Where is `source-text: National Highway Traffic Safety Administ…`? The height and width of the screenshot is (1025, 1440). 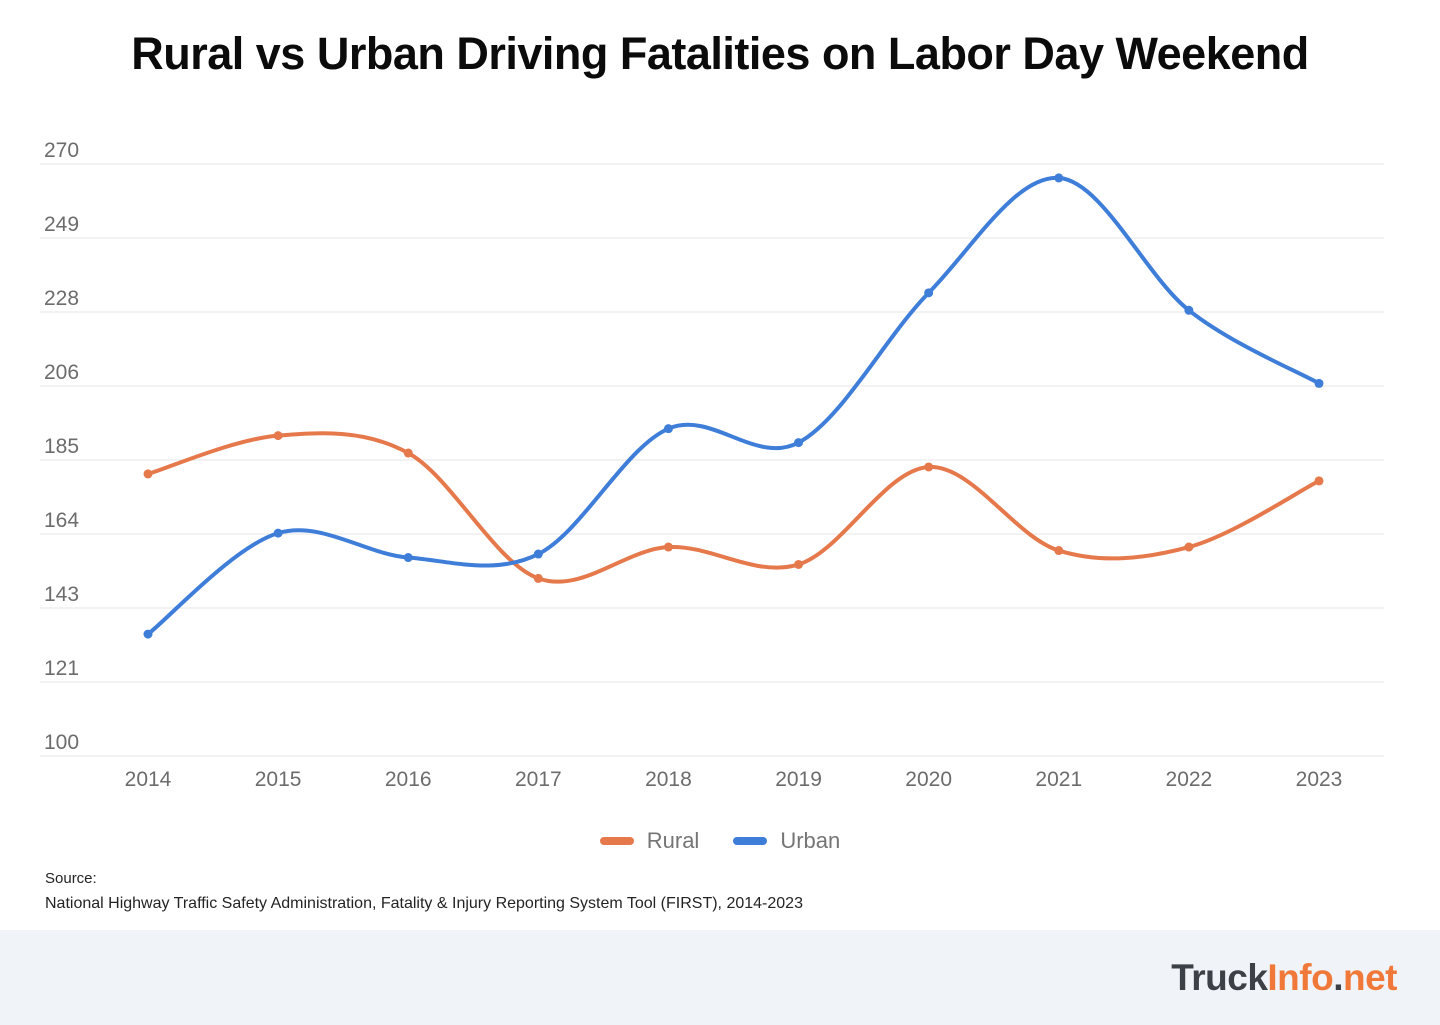
source-text: National Highway Traffic Safety Administ… is located at coordinates (424, 903).